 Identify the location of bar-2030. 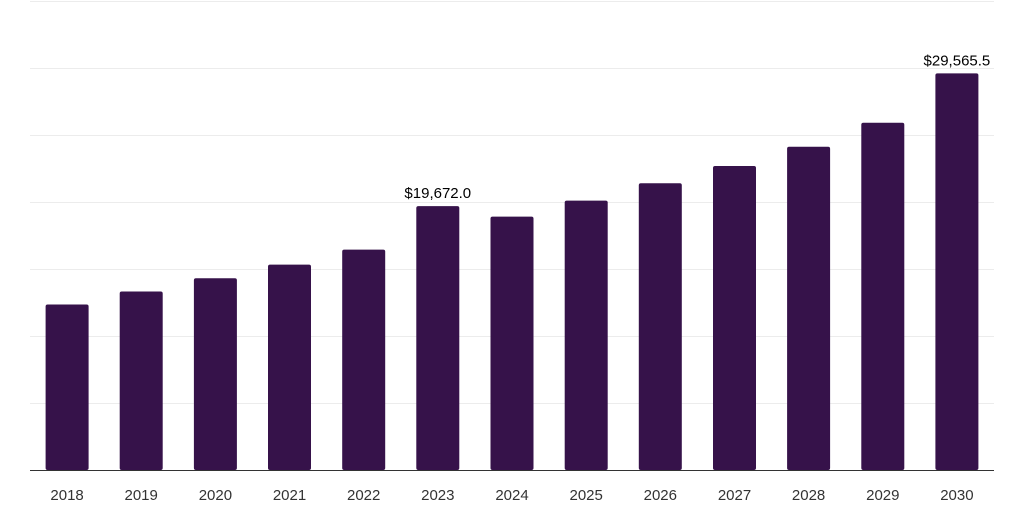
(957, 272).